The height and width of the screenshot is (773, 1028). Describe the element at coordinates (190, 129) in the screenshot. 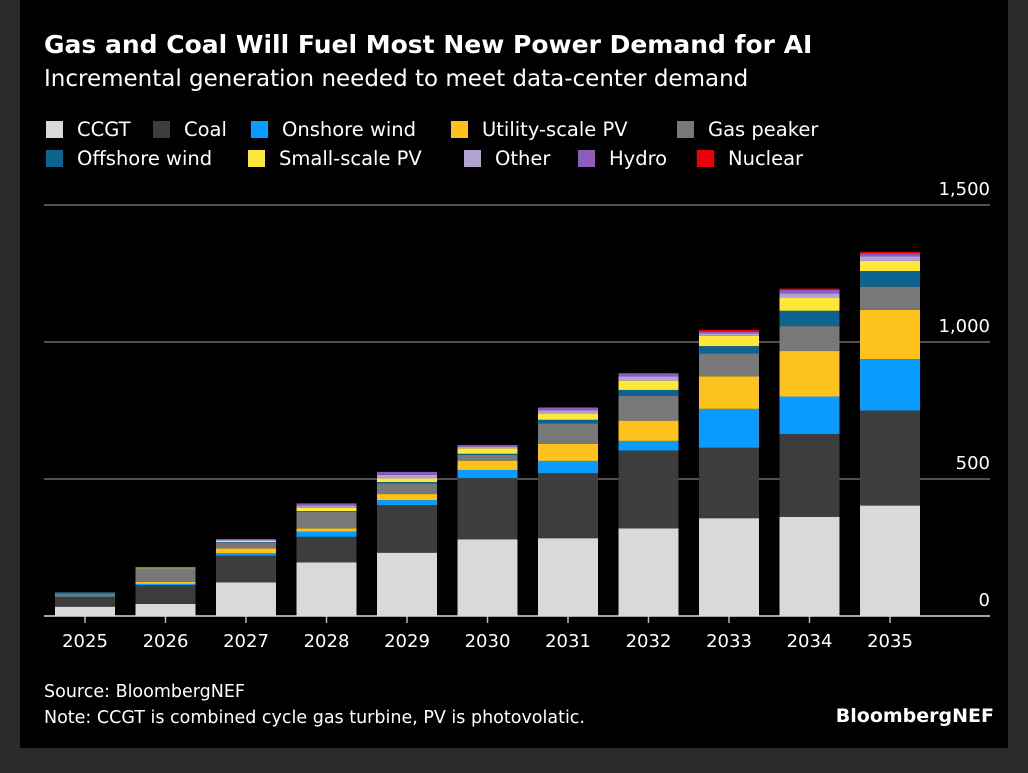

I see `legend-item: Coal` at that location.